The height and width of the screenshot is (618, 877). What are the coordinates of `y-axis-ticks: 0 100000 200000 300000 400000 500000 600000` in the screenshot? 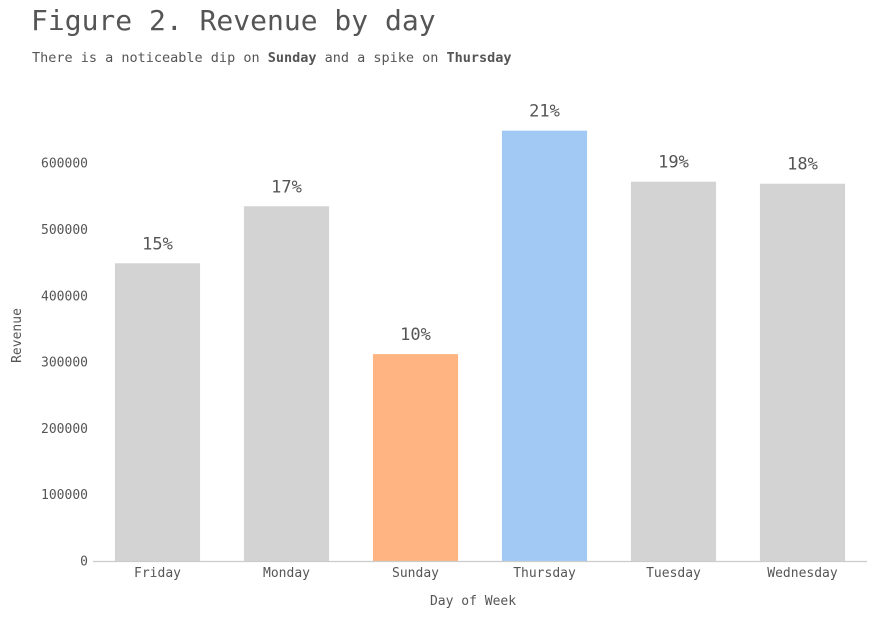 It's located at (64, 363).